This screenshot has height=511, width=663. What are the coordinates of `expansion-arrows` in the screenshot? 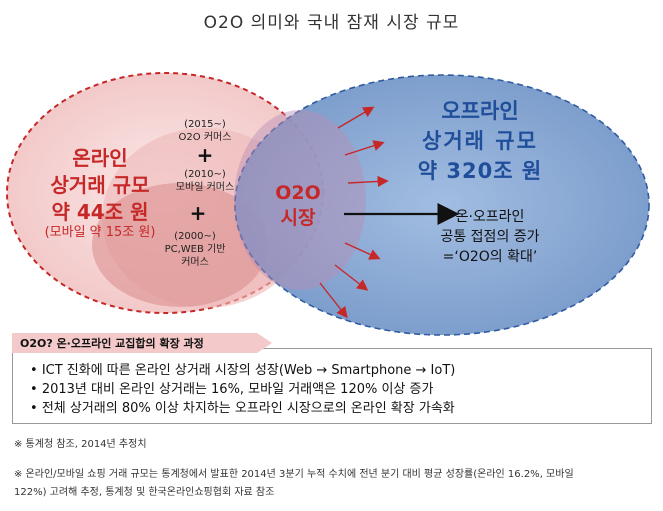 It's located at (354, 212).